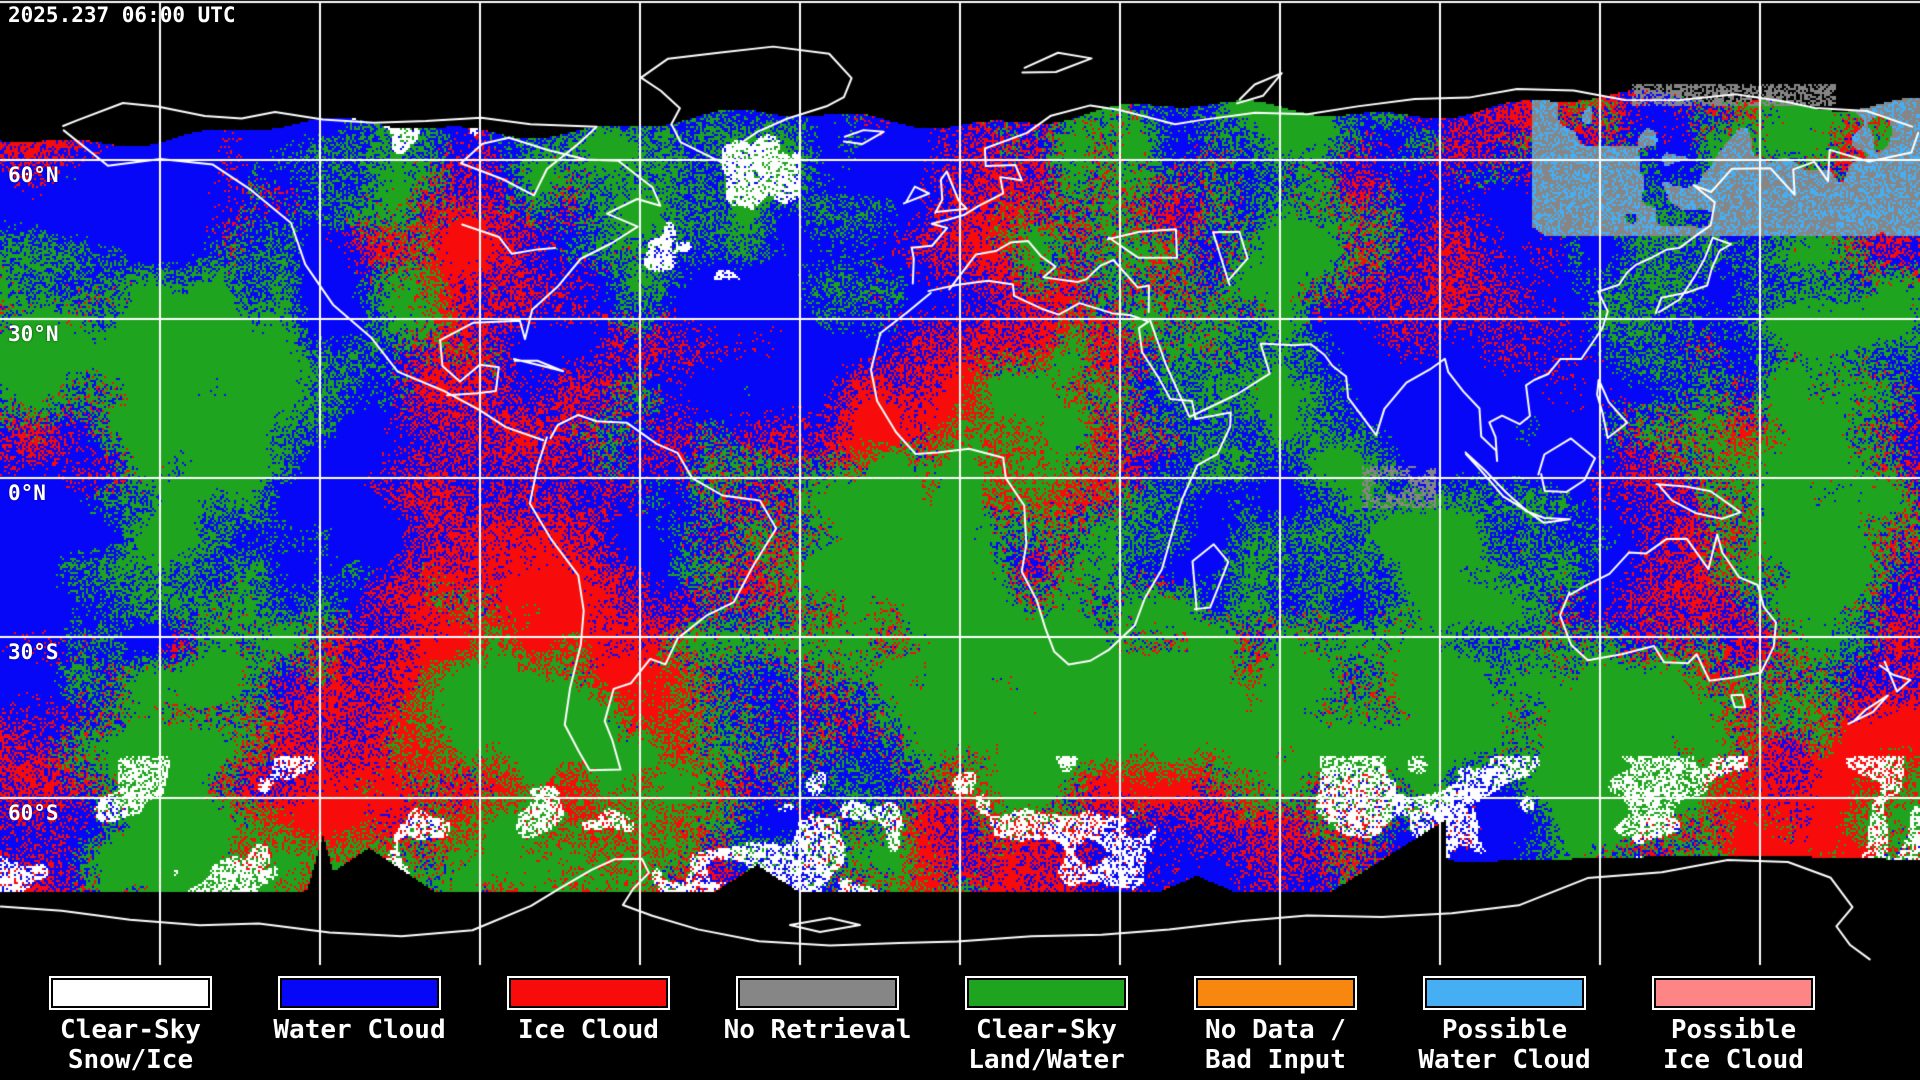 This screenshot has width=1920, height=1080. I want to click on timestamp-label: 2025.237 06:00 UTC, so click(122, 15).